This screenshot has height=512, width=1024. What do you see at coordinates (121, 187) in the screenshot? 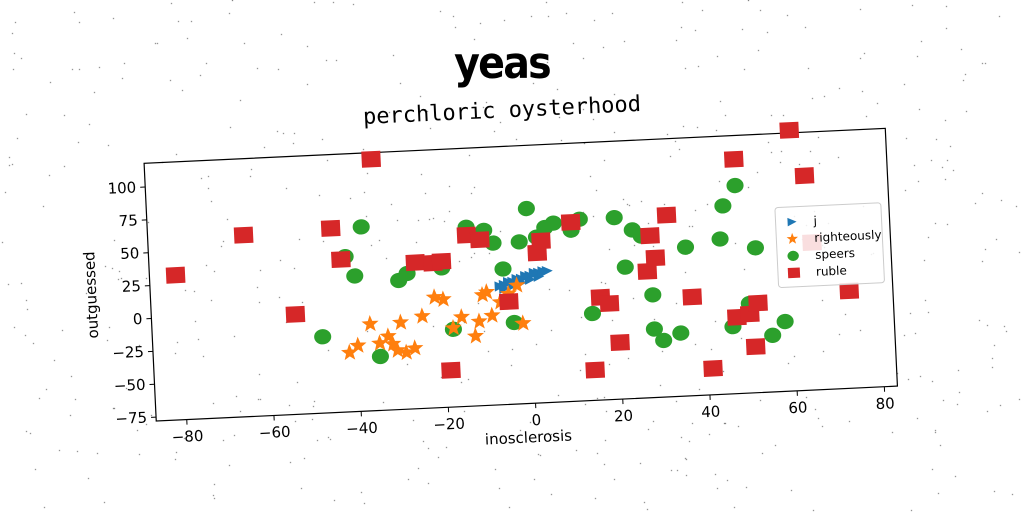
I see `y-tick-label: 100` at bounding box center [121, 187].